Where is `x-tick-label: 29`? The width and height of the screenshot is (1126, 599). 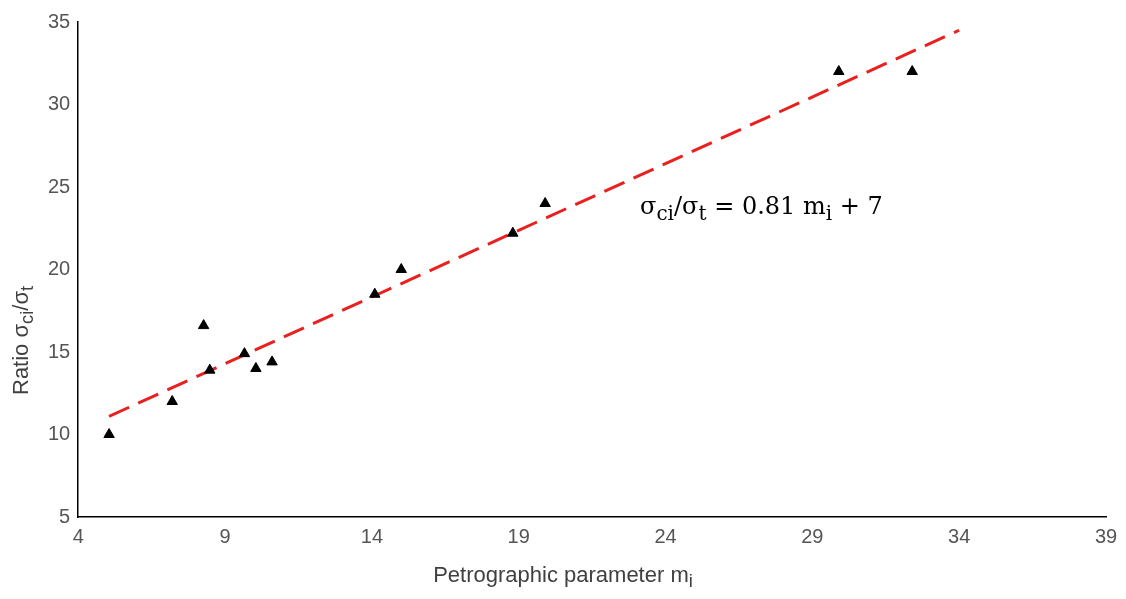
x-tick-label: 29 is located at coordinates (812, 535).